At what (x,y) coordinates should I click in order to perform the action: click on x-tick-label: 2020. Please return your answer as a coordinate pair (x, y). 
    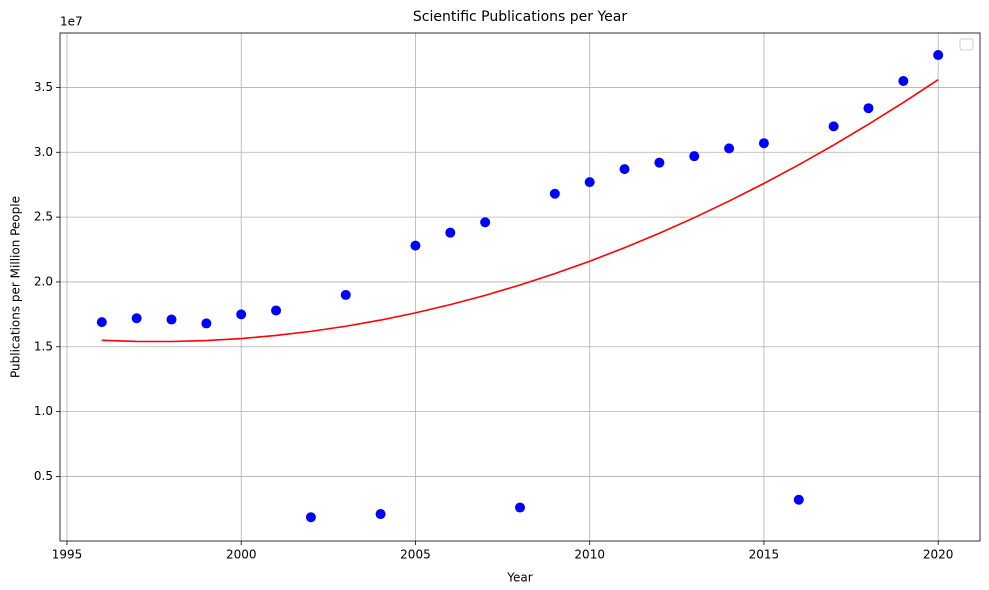
    Looking at the image, I should click on (938, 555).